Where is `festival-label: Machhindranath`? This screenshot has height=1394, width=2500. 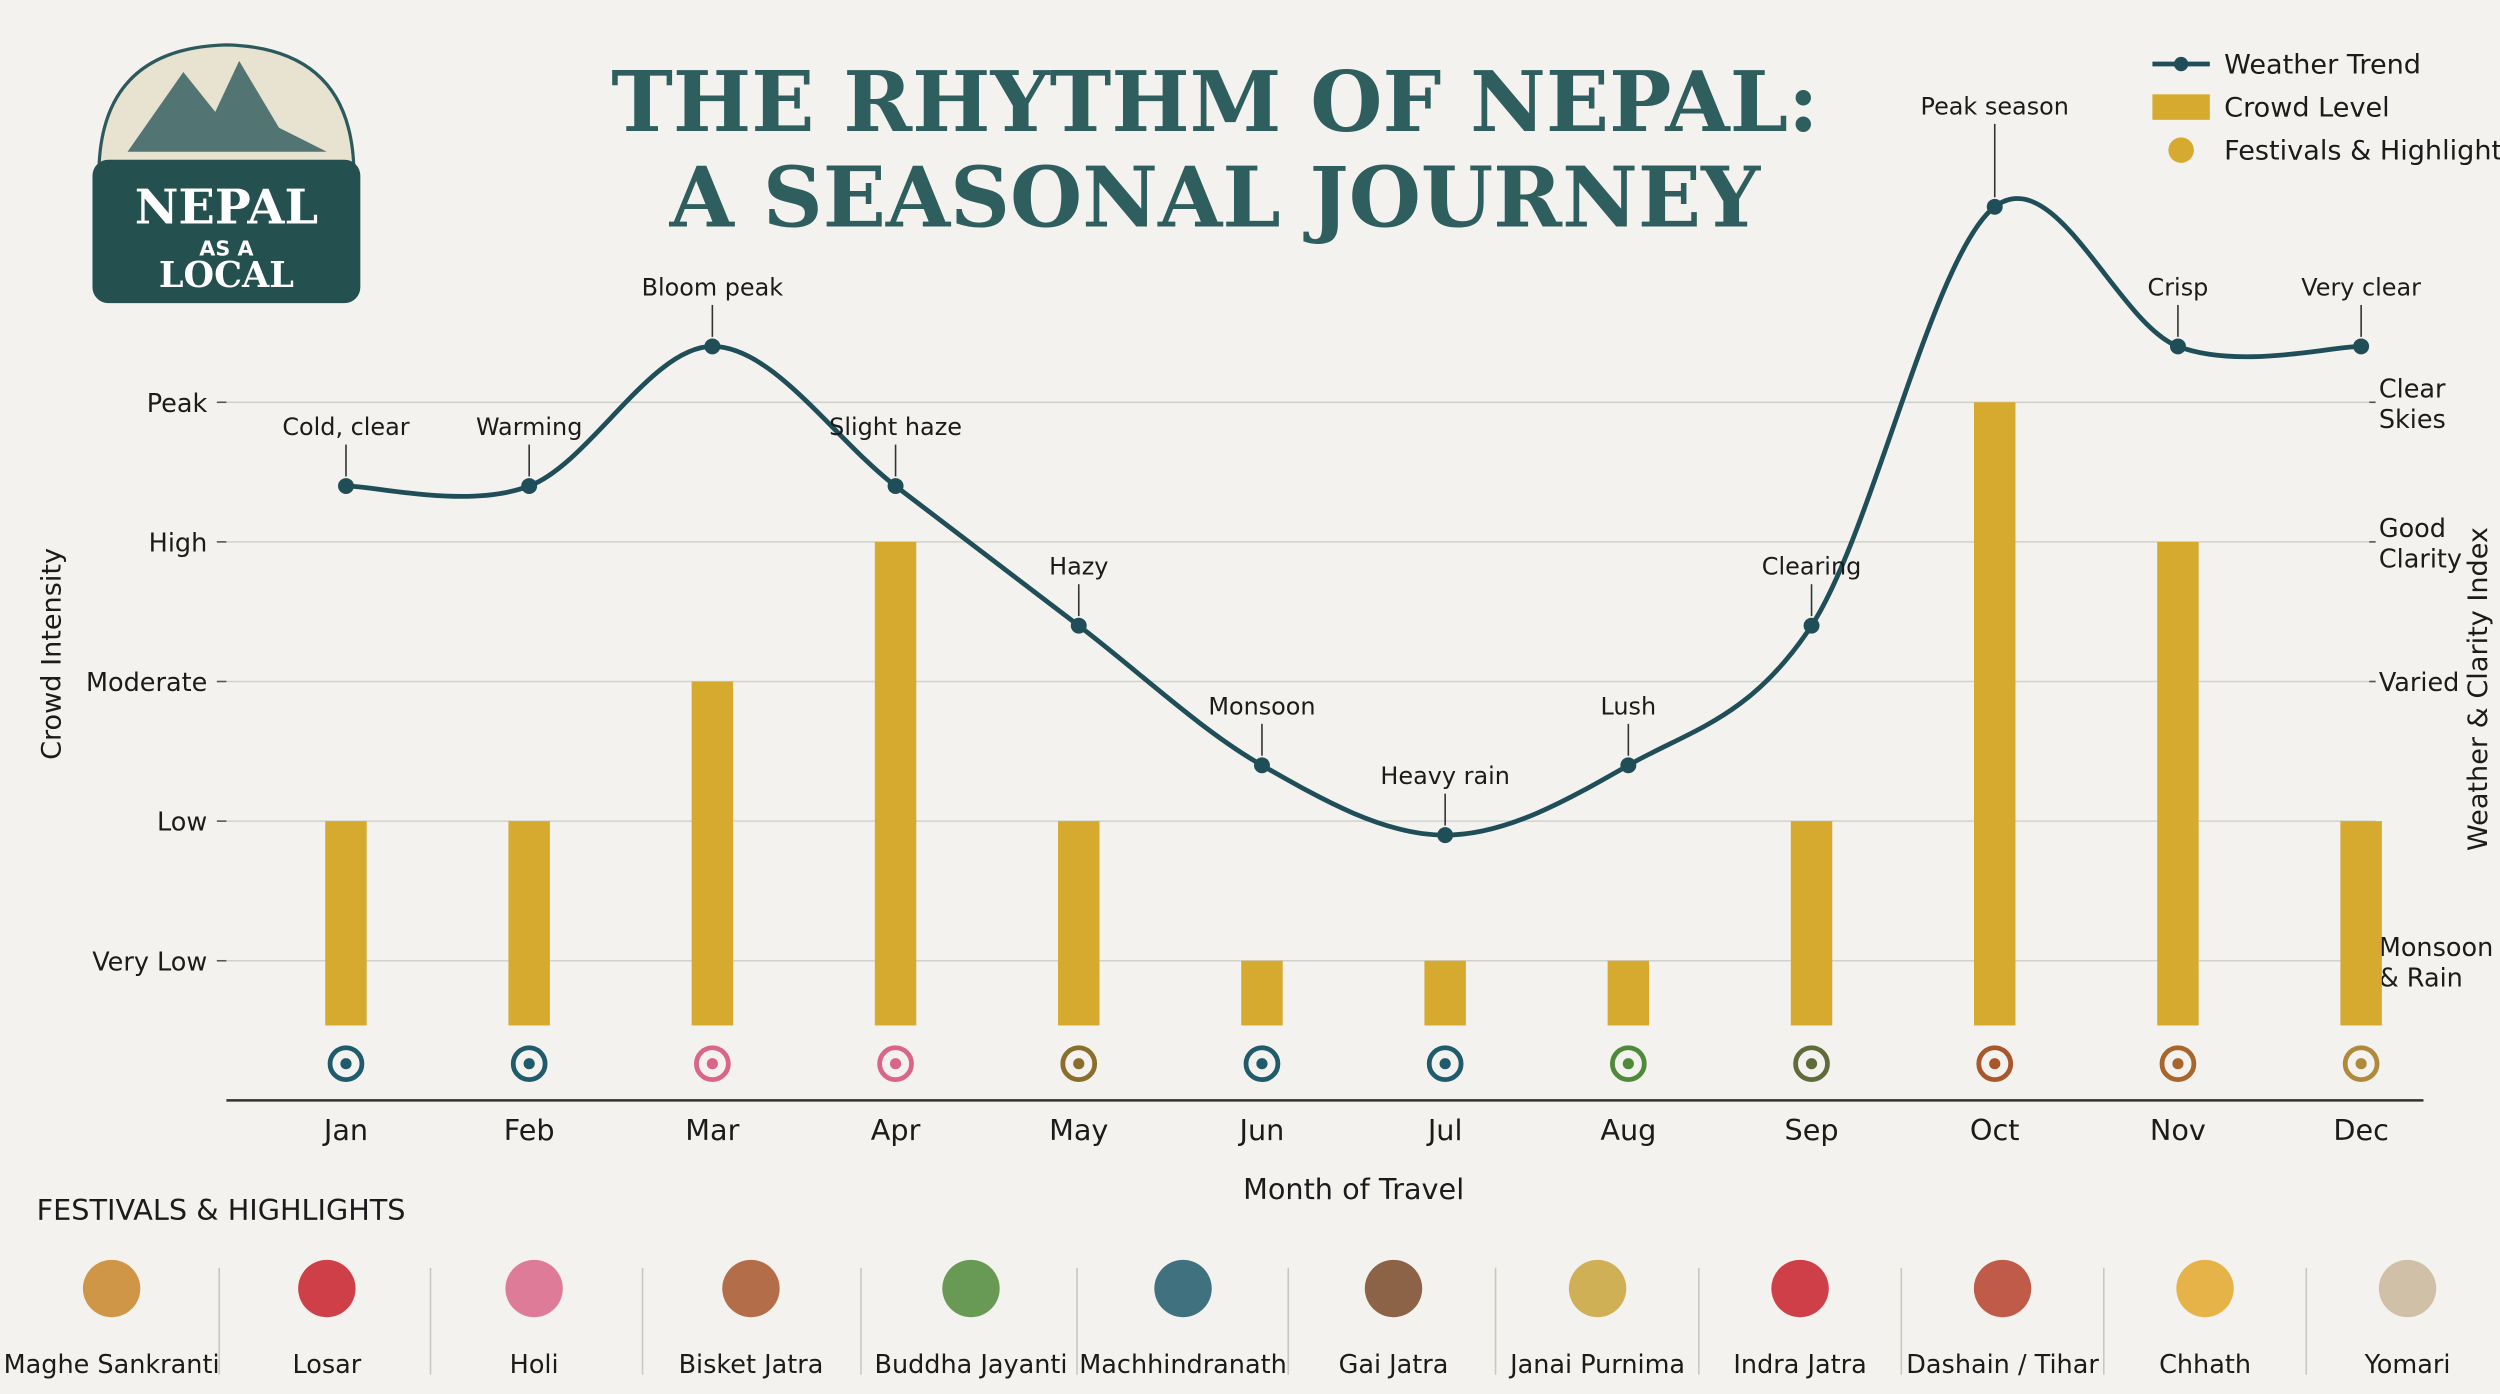
festival-label: Machhindranath is located at coordinates (1182, 1365).